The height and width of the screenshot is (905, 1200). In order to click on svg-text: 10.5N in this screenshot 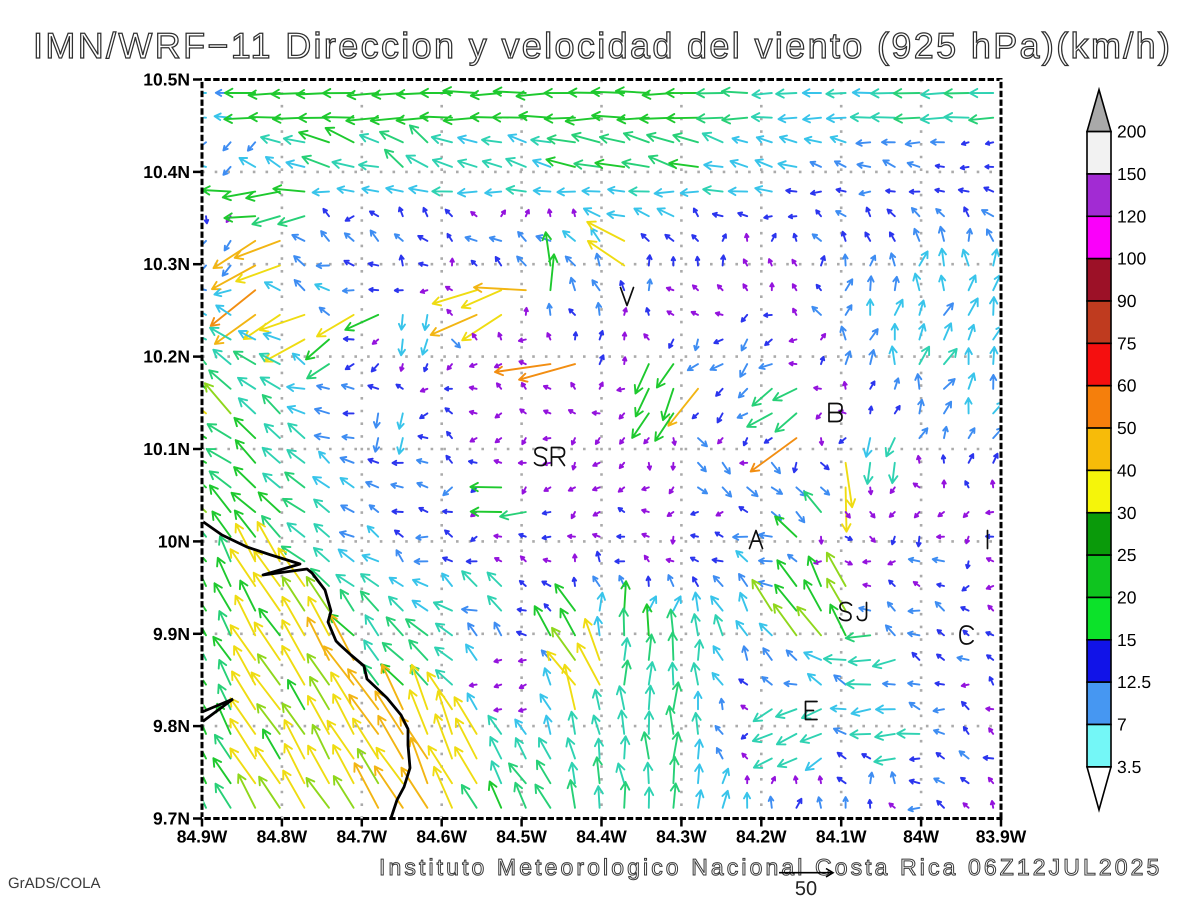, I will do `click(166, 80)`.